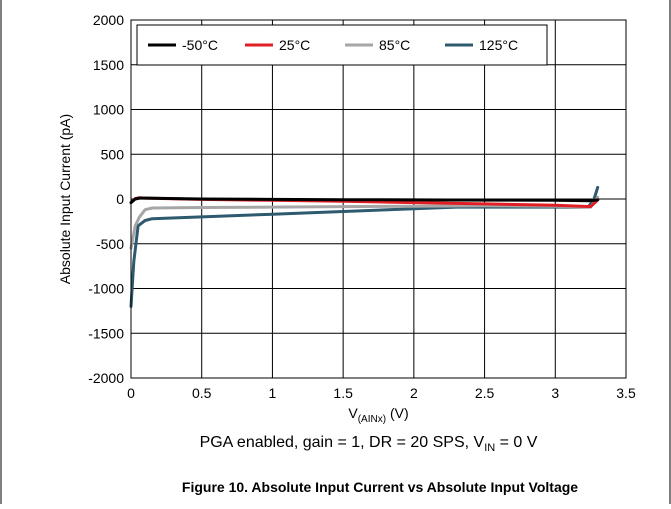 The height and width of the screenshot is (509, 671). I want to click on y-tick-label: -500, so click(110, 244).